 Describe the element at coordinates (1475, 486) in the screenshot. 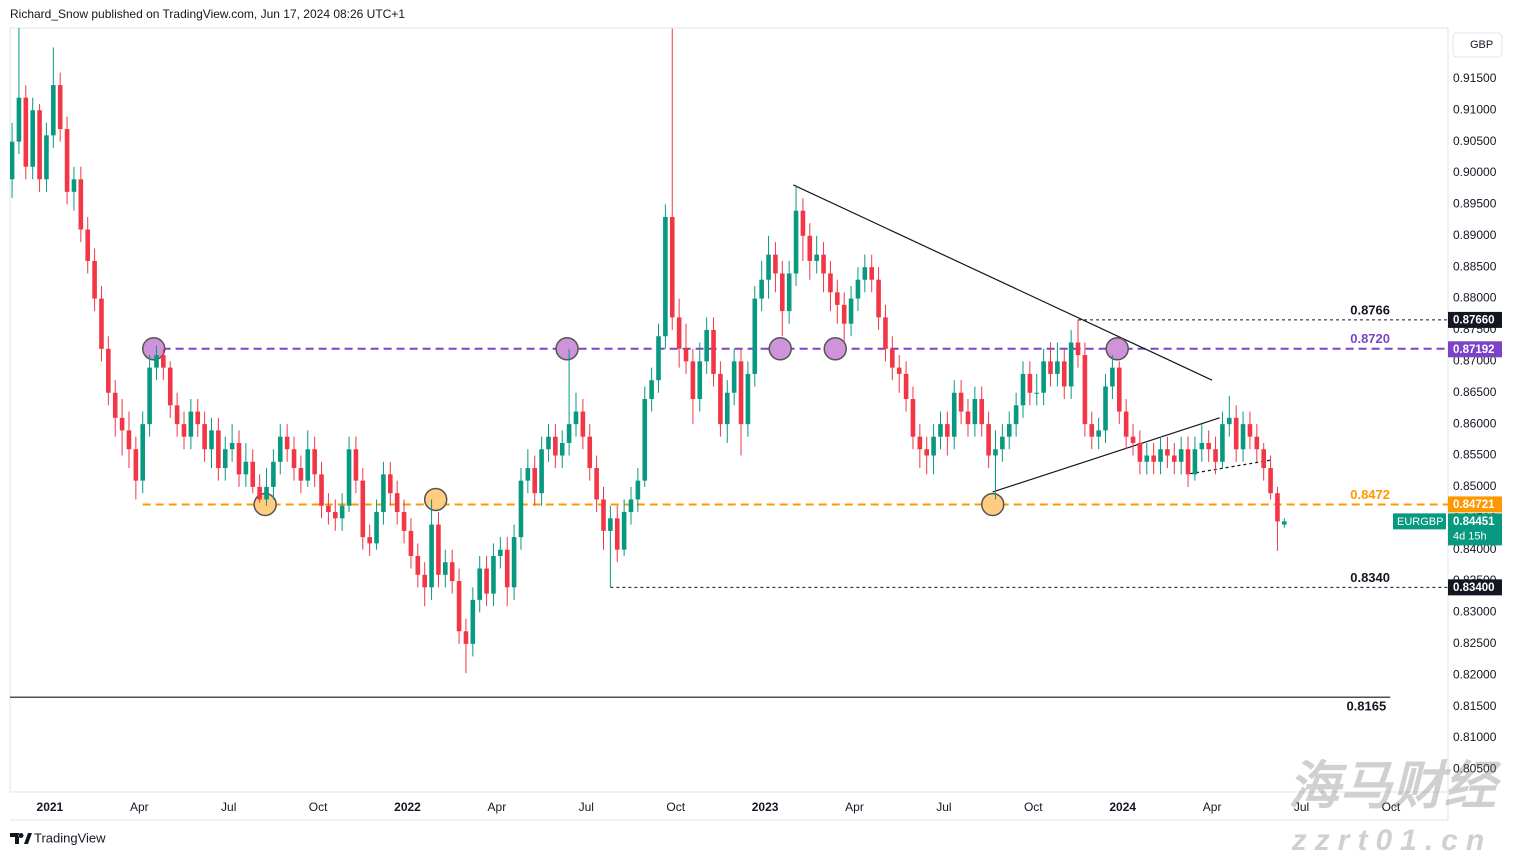

I see `y-tick-label: 0.85000` at that location.